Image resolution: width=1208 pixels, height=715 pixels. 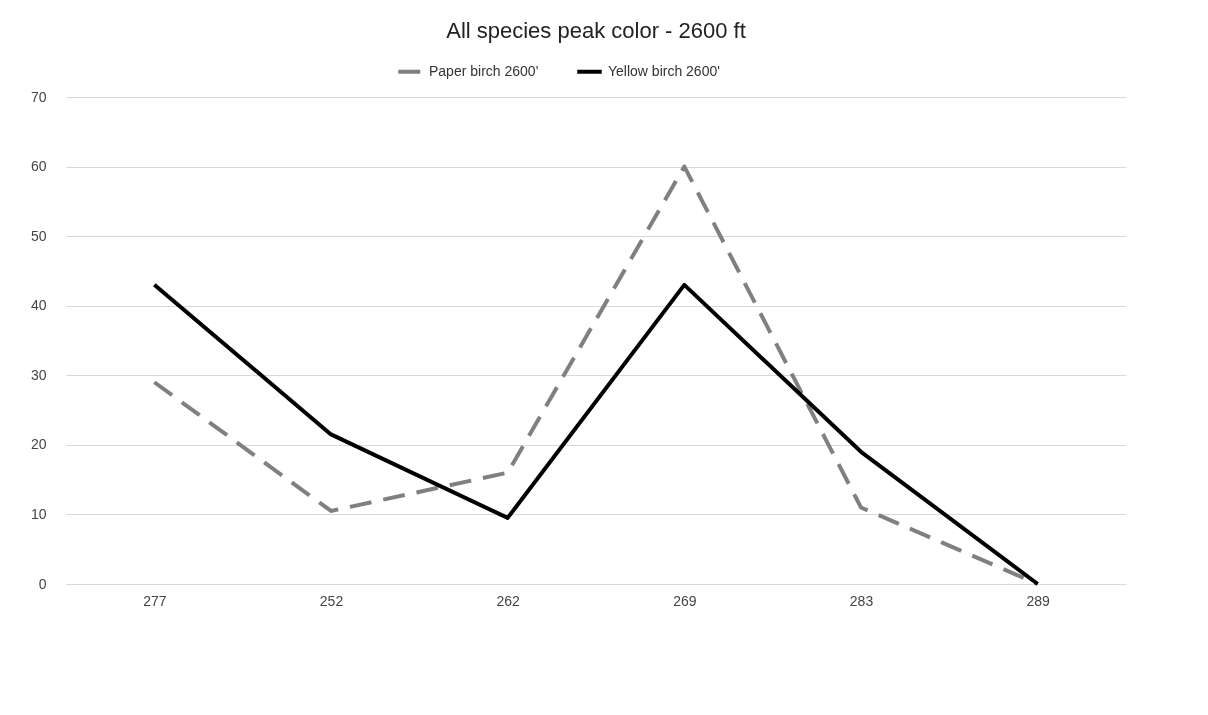 I want to click on y-tick-label: 70, so click(x=38, y=96).